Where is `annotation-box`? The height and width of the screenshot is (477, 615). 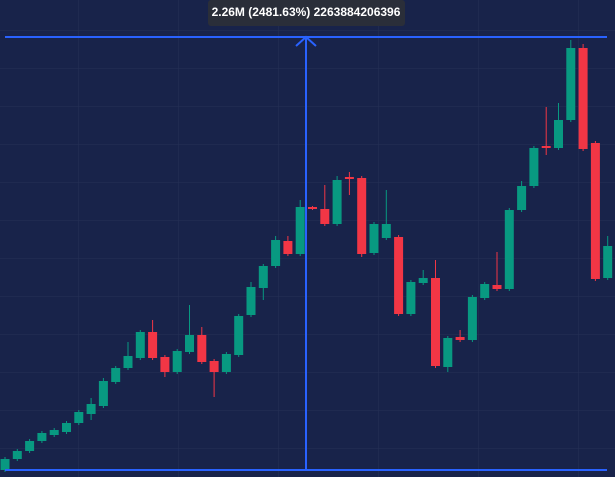 annotation-box is located at coordinates (306, 13).